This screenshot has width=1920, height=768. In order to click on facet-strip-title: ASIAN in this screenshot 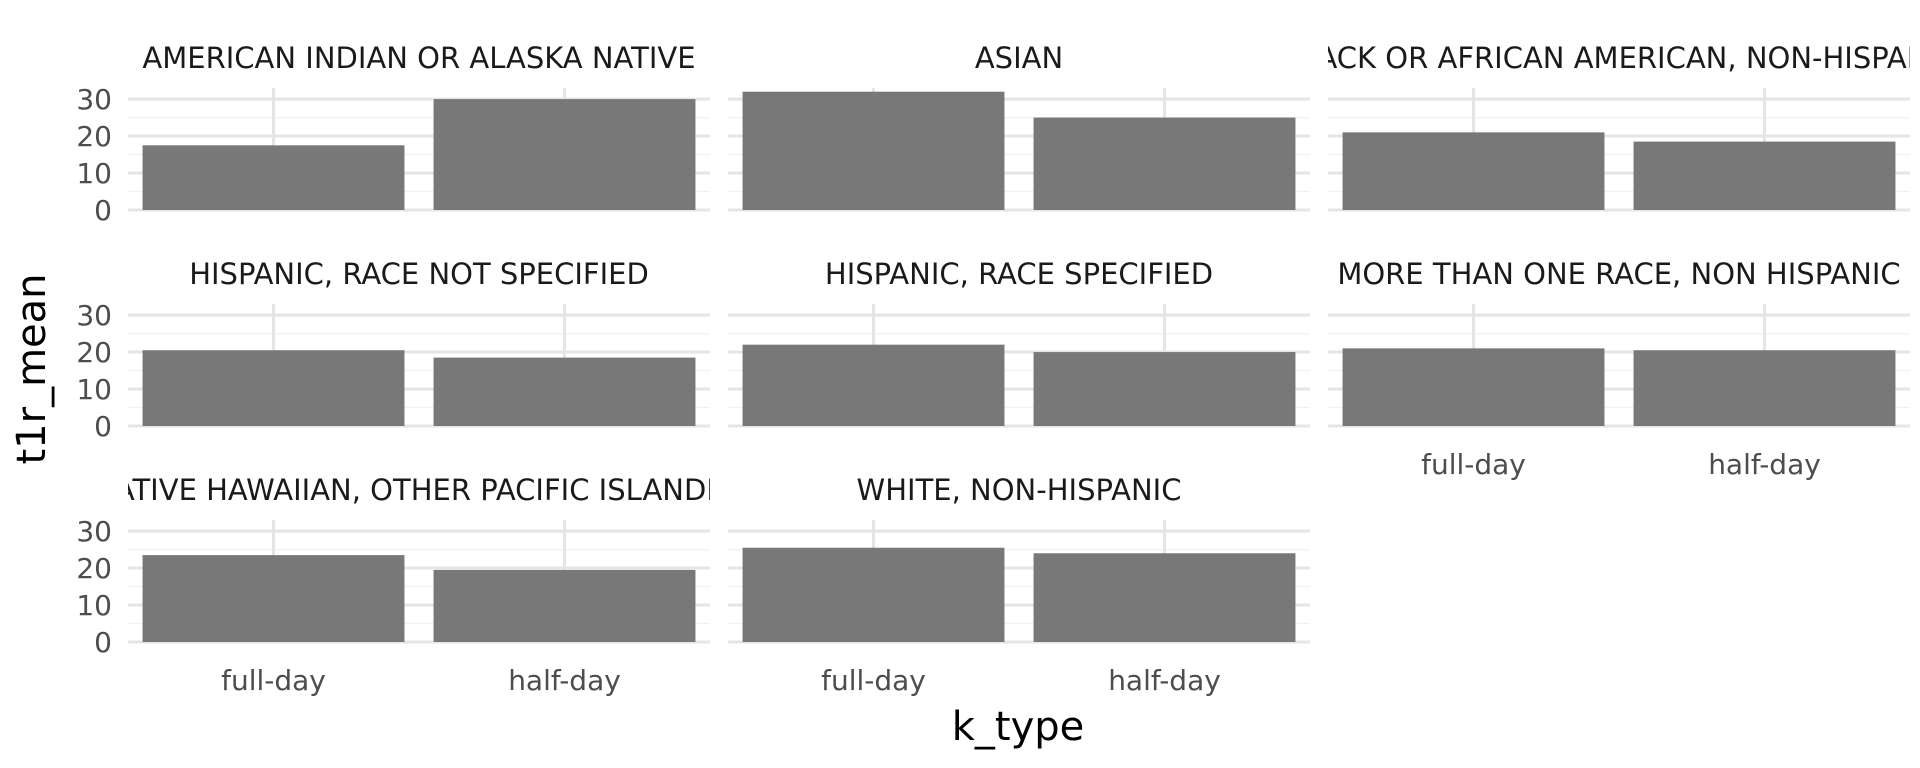, I will do `click(1019, 58)`.